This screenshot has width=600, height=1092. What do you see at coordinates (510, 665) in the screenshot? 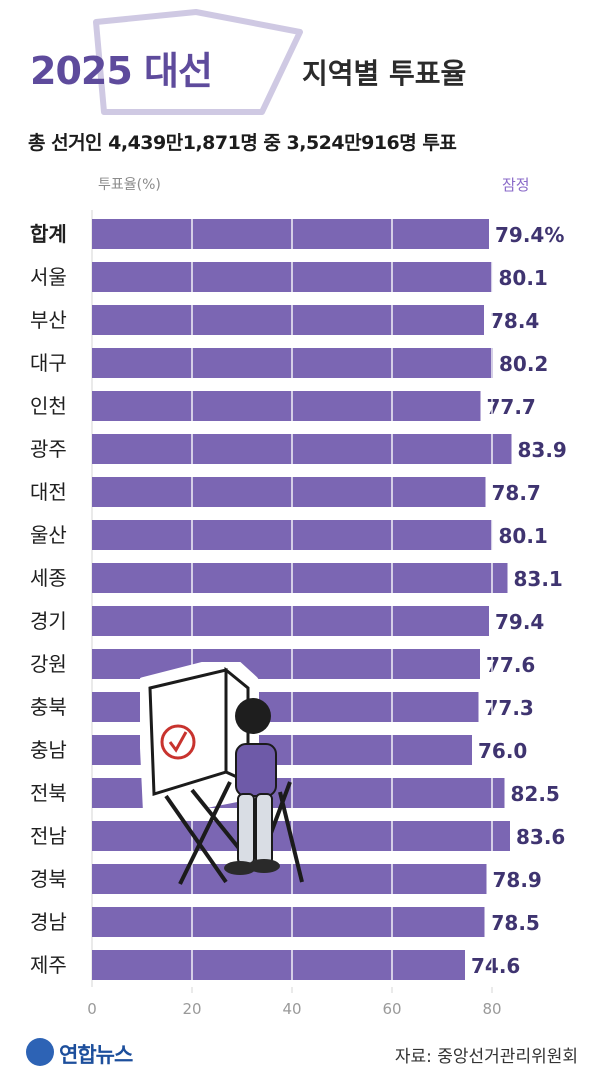
I see `value-label: 77.6` at bounding box center [510, 665].